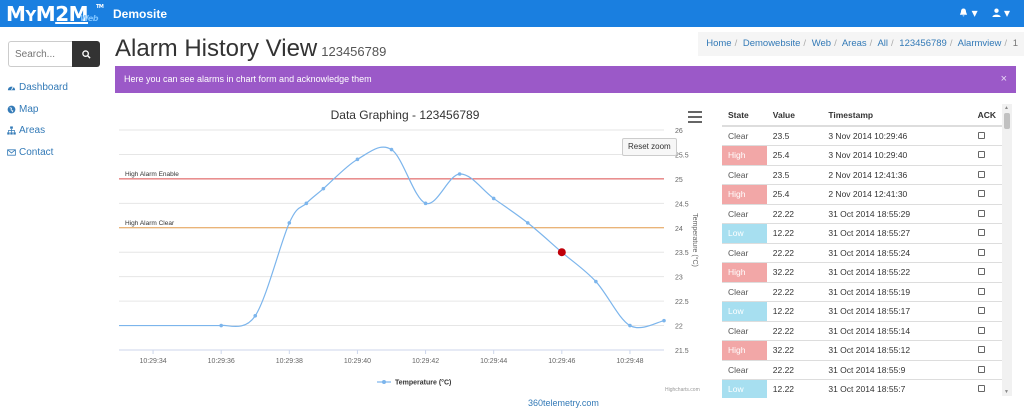  Describe the element at coordinates (771, 43) in the screenshot. I see `breadcrumb-demowebsite: Demowebsite` at that location.